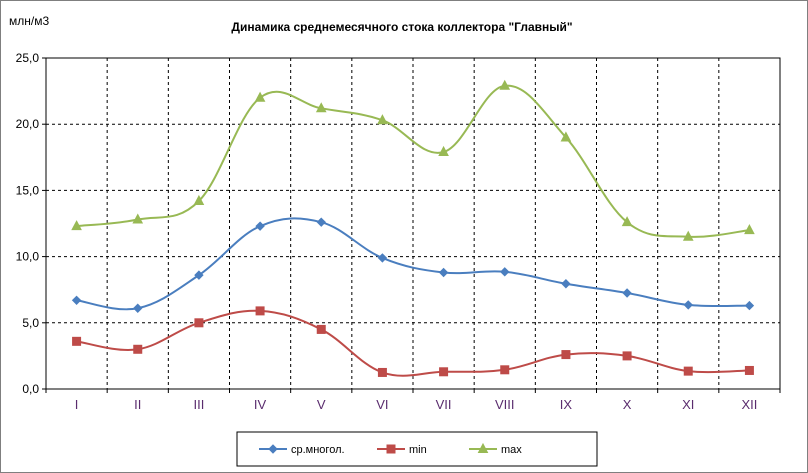 The image size is (808, 473). I want to click on legend: ср.многол. min max, so click(417, 449).